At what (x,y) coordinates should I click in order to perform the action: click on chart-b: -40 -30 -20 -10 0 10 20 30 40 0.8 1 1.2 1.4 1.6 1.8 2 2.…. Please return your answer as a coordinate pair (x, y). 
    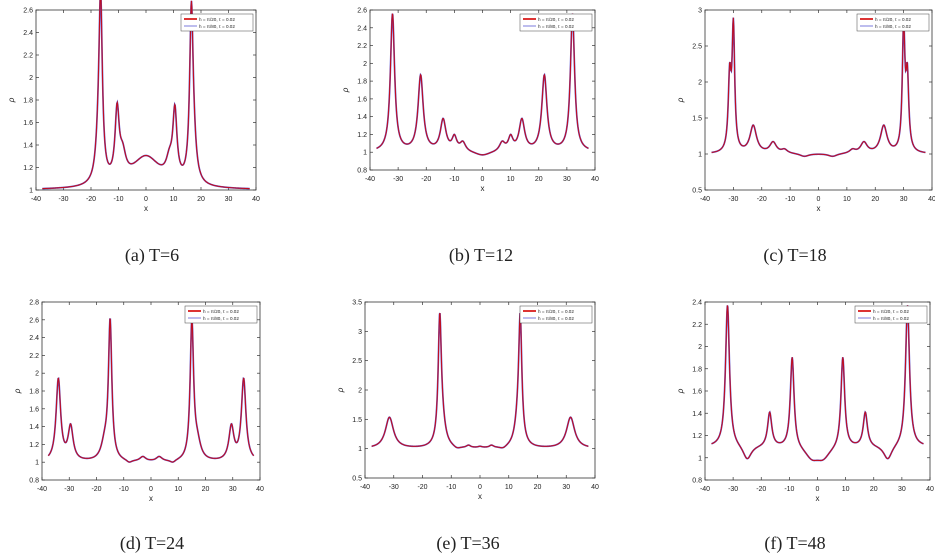
    Looking at the image, I should click on (470, 101).